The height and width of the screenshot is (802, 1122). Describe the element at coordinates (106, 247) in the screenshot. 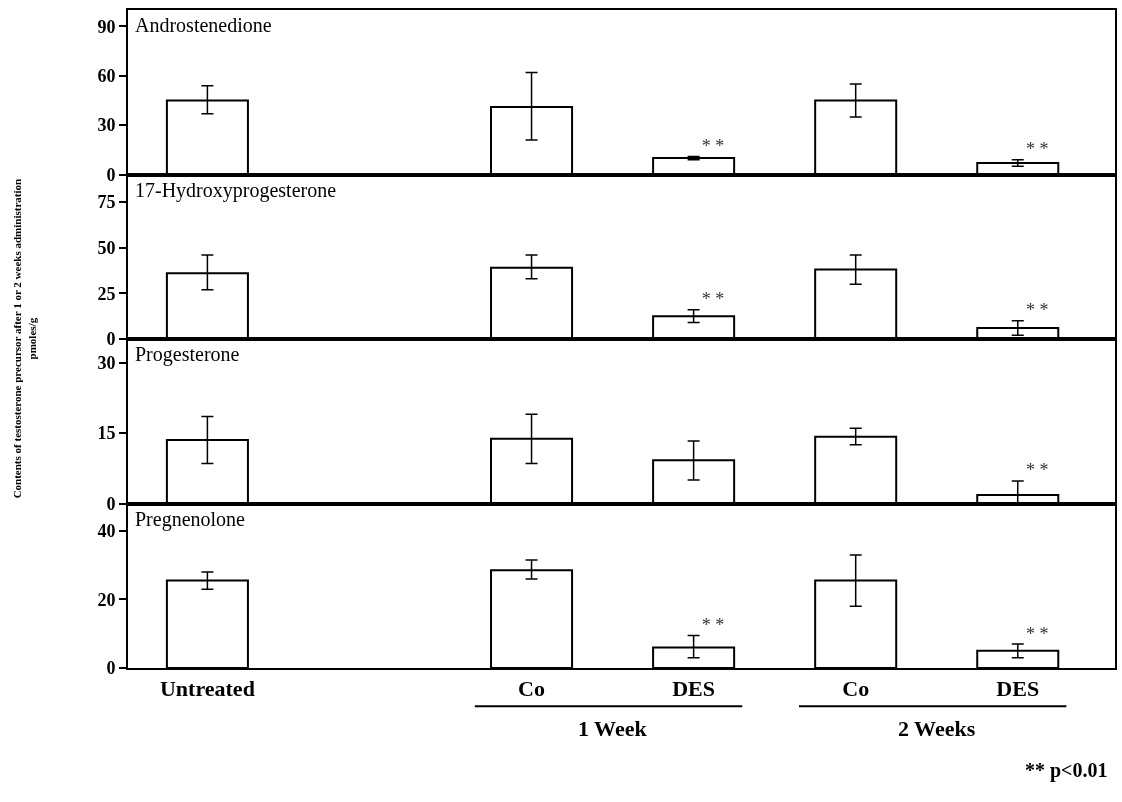

I see `y-tick-label: 50` at that location.